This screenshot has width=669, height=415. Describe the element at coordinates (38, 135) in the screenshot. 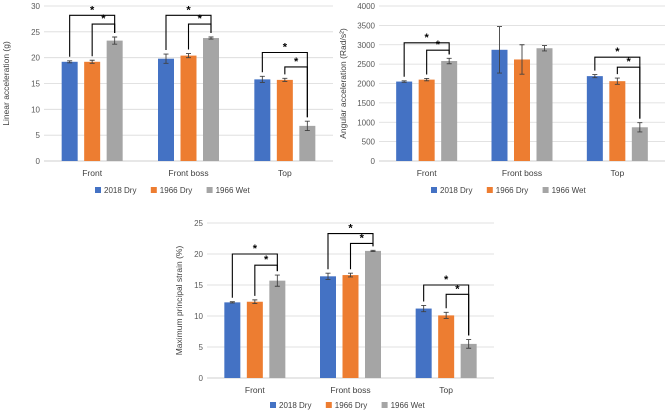

I see `y-tick-label: 5` at that location.